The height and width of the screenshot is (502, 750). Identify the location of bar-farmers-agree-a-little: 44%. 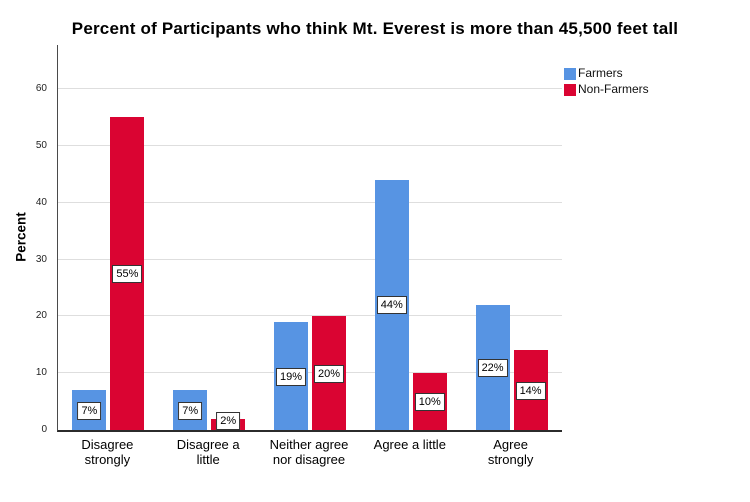
(391, 304).